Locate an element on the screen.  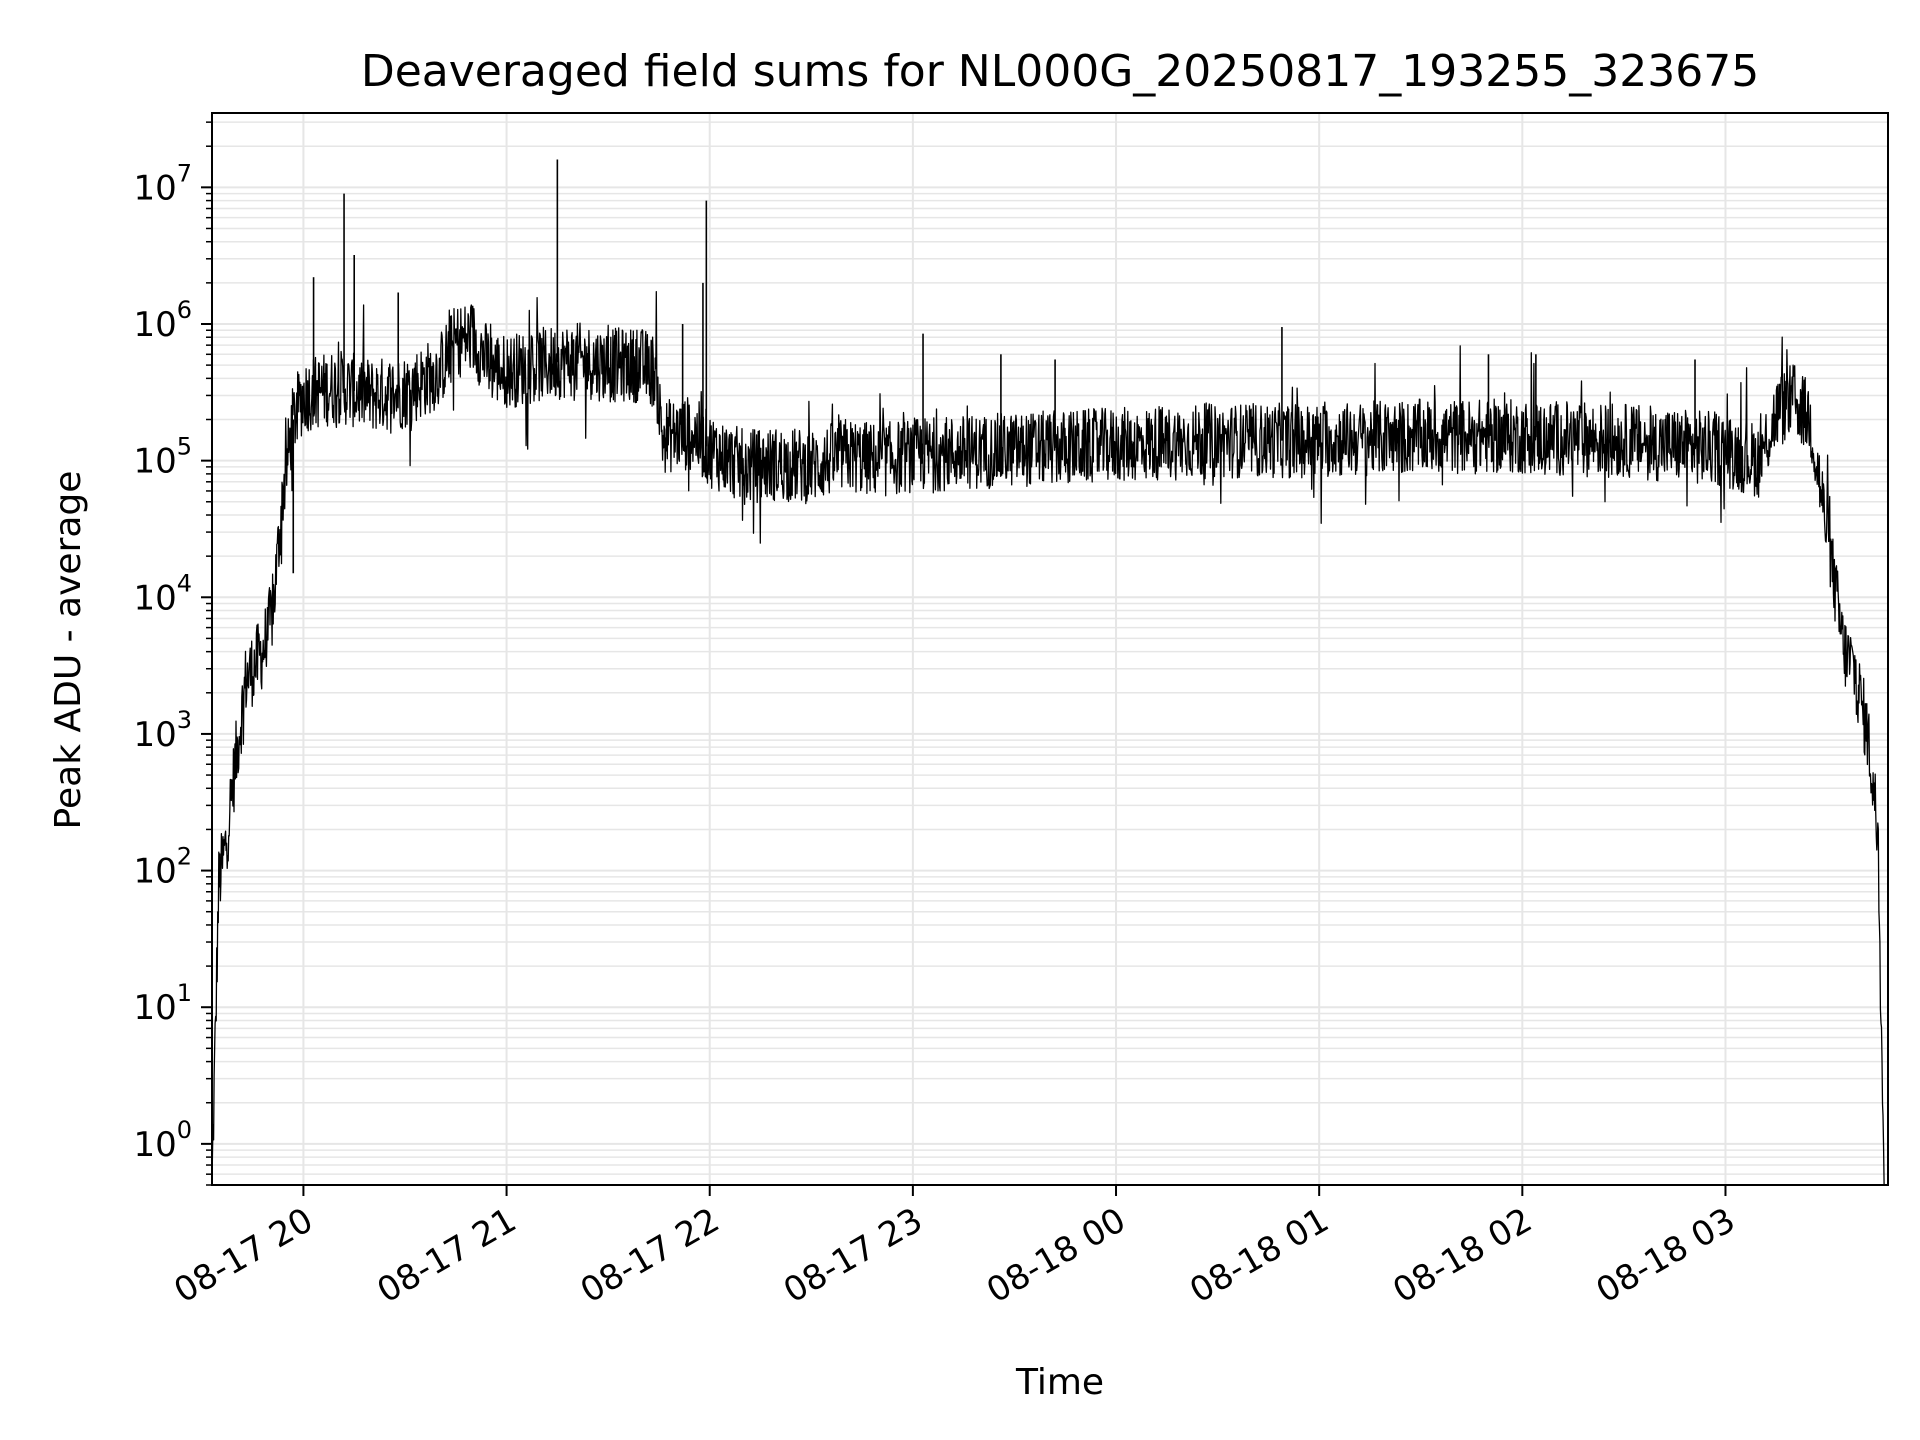
y-tick-label-exponent: 0 is located at coordinates (184, 1130).